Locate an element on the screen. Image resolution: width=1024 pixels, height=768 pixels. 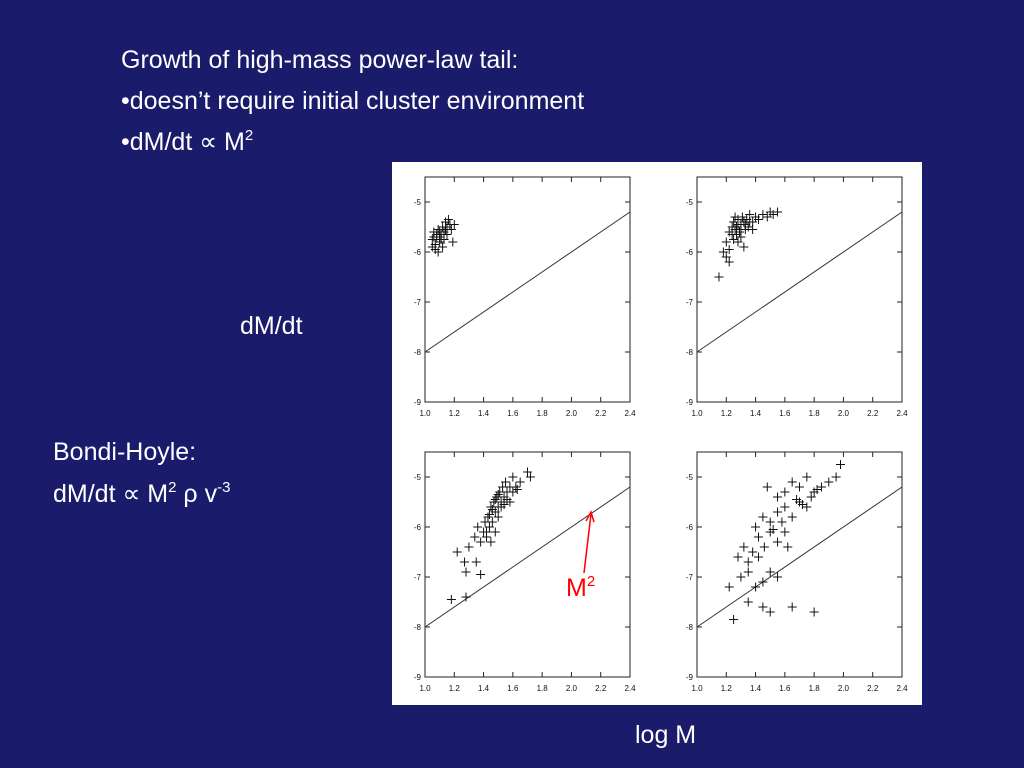
annotation-m2-base: M is located at coordinates (576, 588).